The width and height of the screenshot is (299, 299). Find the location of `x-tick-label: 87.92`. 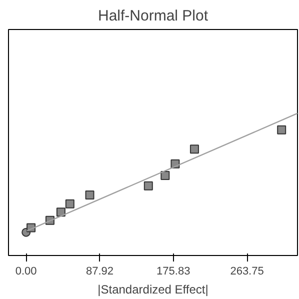

x-tick-label: 87.92 is located at coordinates (100, 272).